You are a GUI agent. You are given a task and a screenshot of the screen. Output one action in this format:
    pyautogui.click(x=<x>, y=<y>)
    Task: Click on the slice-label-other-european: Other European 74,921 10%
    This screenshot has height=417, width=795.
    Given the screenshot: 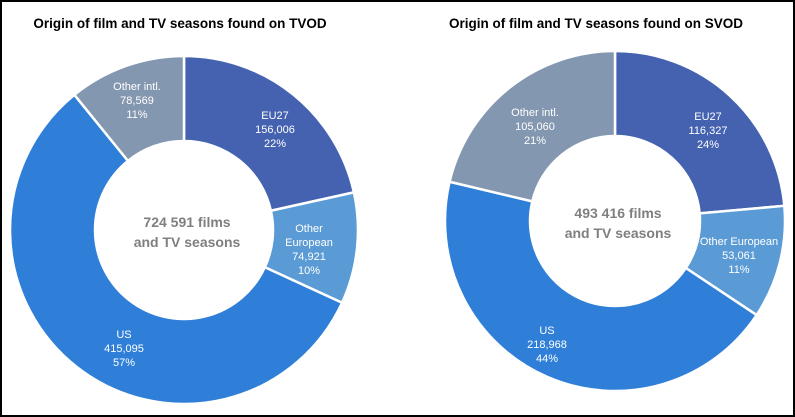 What is the action you would take?
    pyautogui.click(x=309, y=250)
    